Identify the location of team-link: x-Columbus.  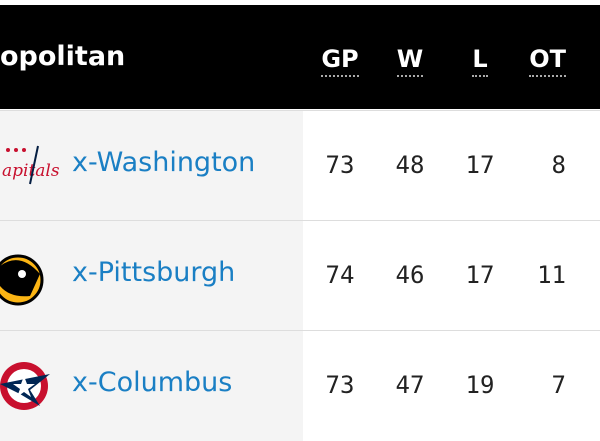
(152, 382).